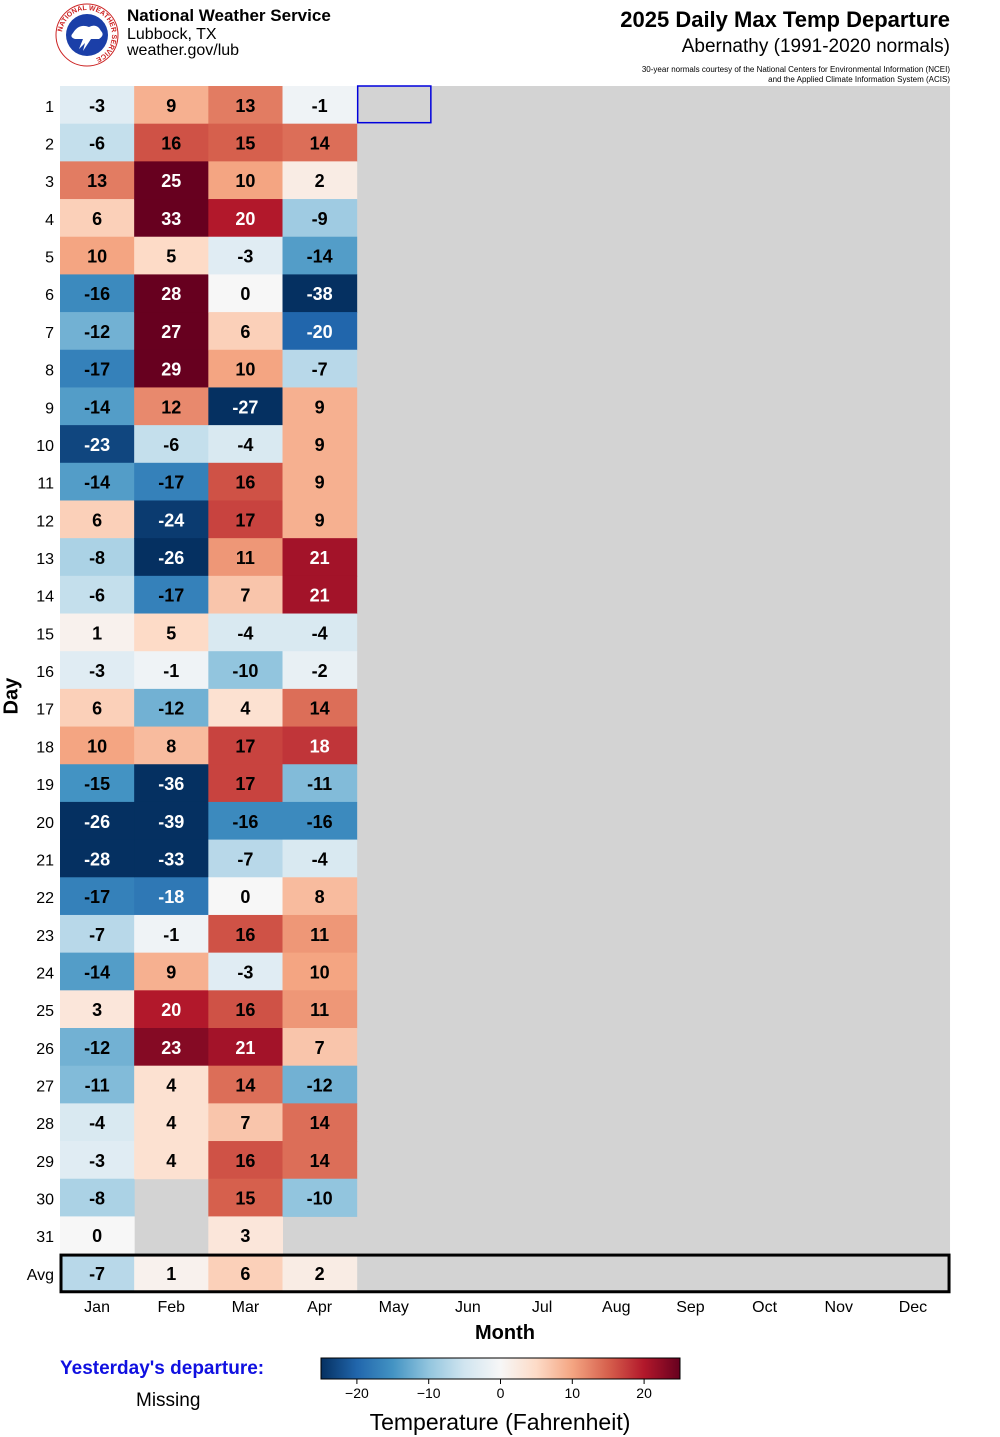 This screenshot has height=1437, width=1000. Describe the element at coordinates (394, 1307) in the screenshot. I see `month-tick-label: May` at that location.